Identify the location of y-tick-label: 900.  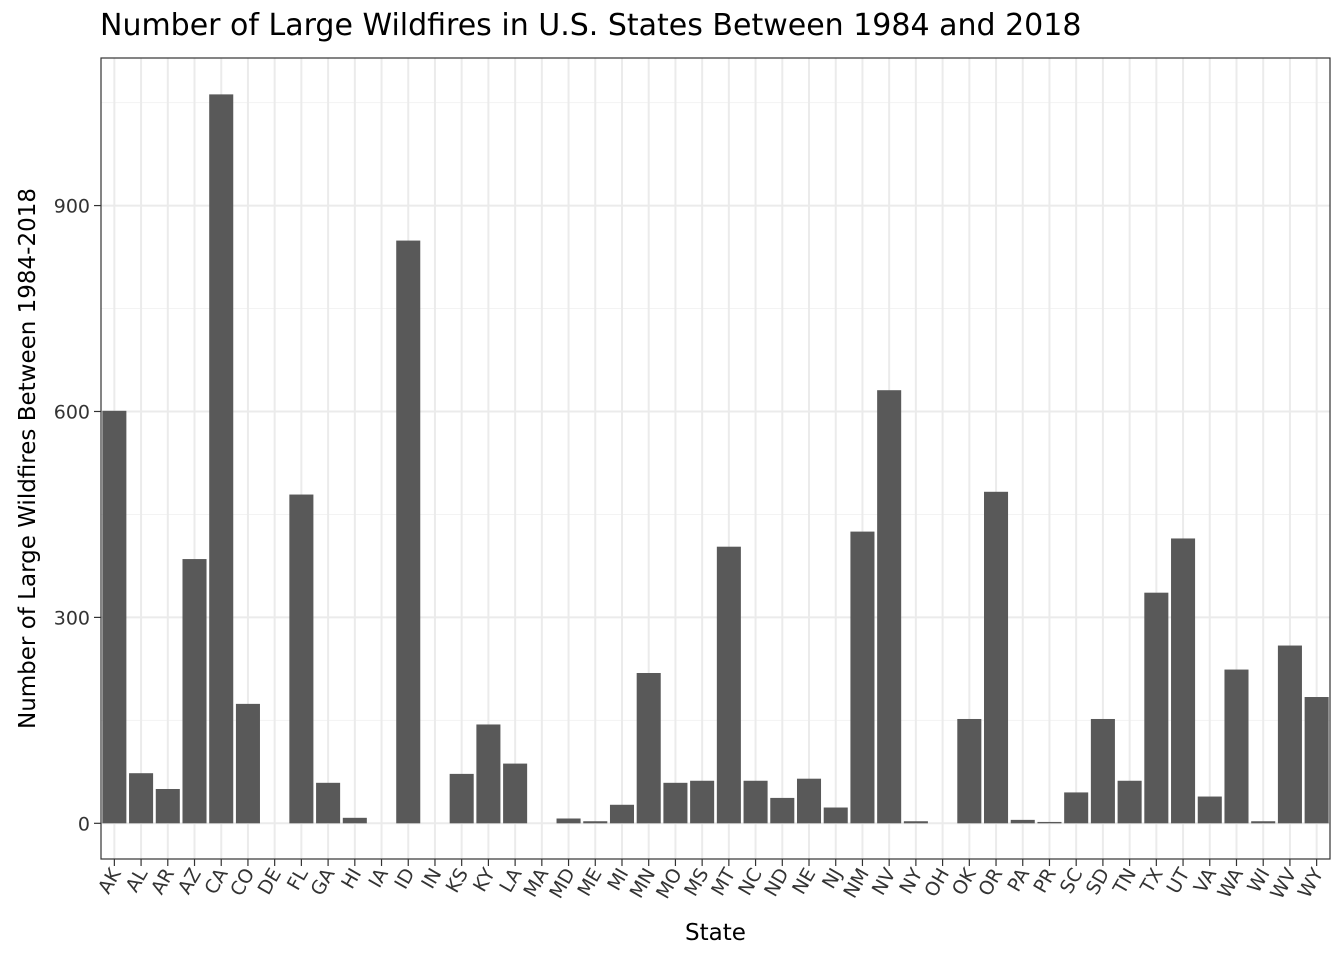
(72, 207).